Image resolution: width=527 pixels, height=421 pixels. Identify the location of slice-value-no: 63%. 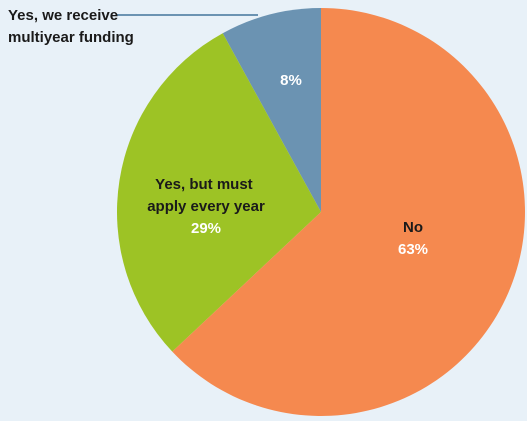
(413, 249).